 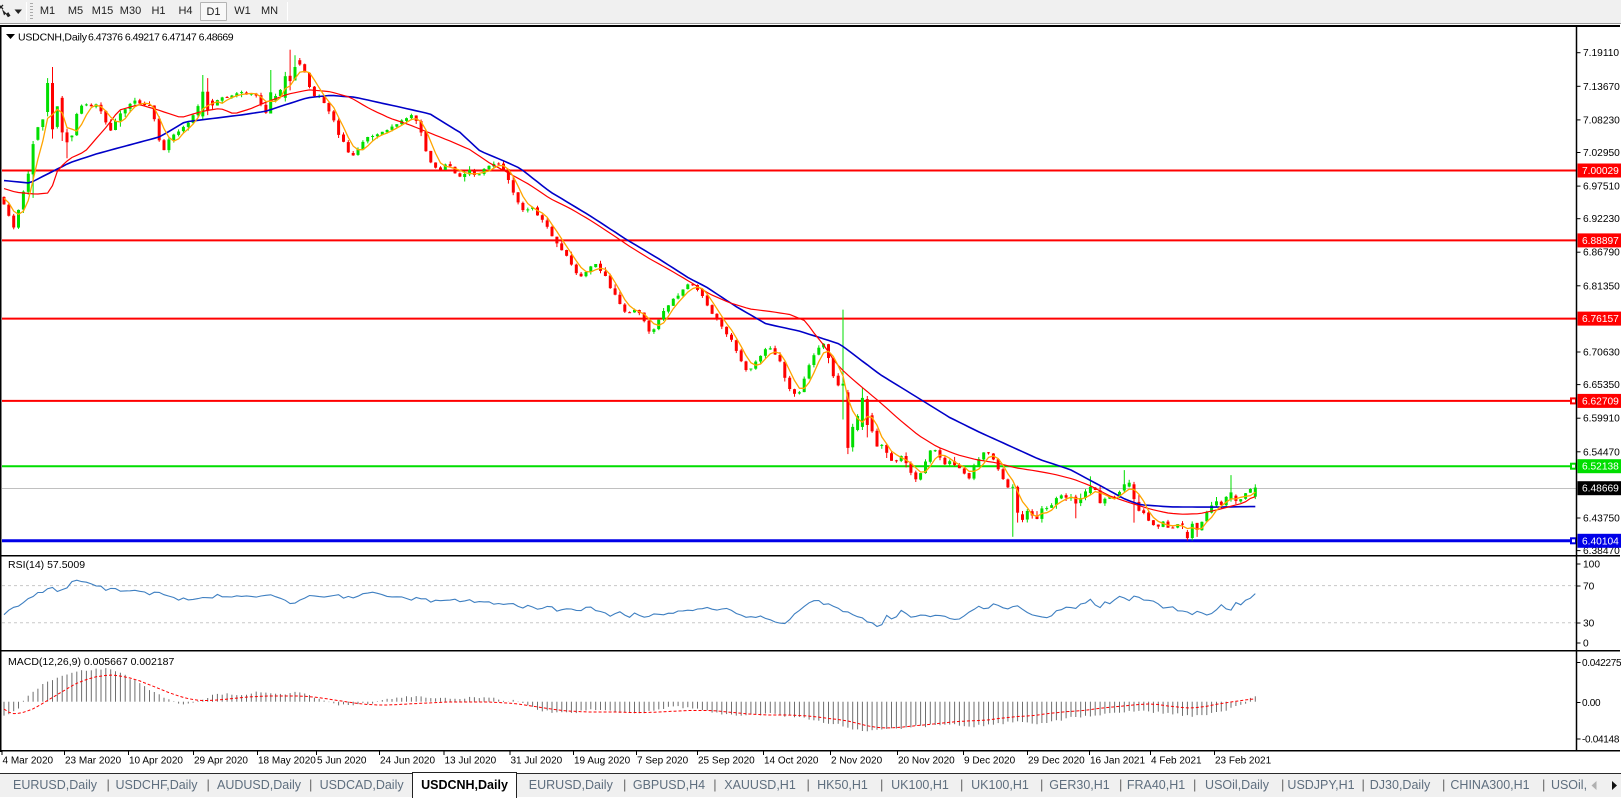 What do you see at coordinates (287, 761) in the screenshot?
I see `svg-text: 18 May 2020` at bounding box center [287, 761].